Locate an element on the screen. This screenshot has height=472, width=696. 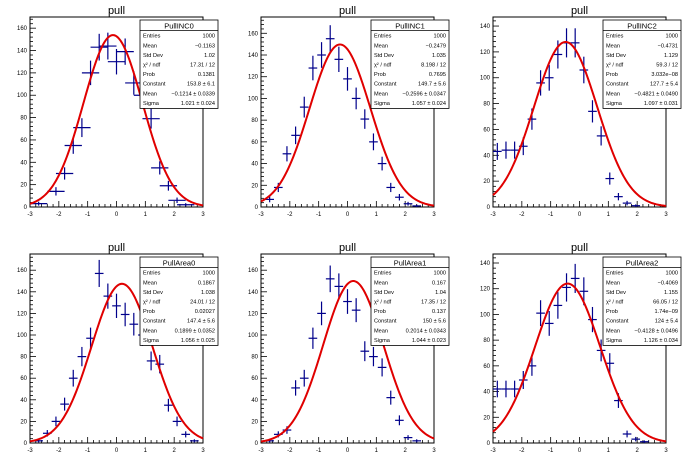
stats-value: 124 ± 5.4 is located at coordinates (666, 322).